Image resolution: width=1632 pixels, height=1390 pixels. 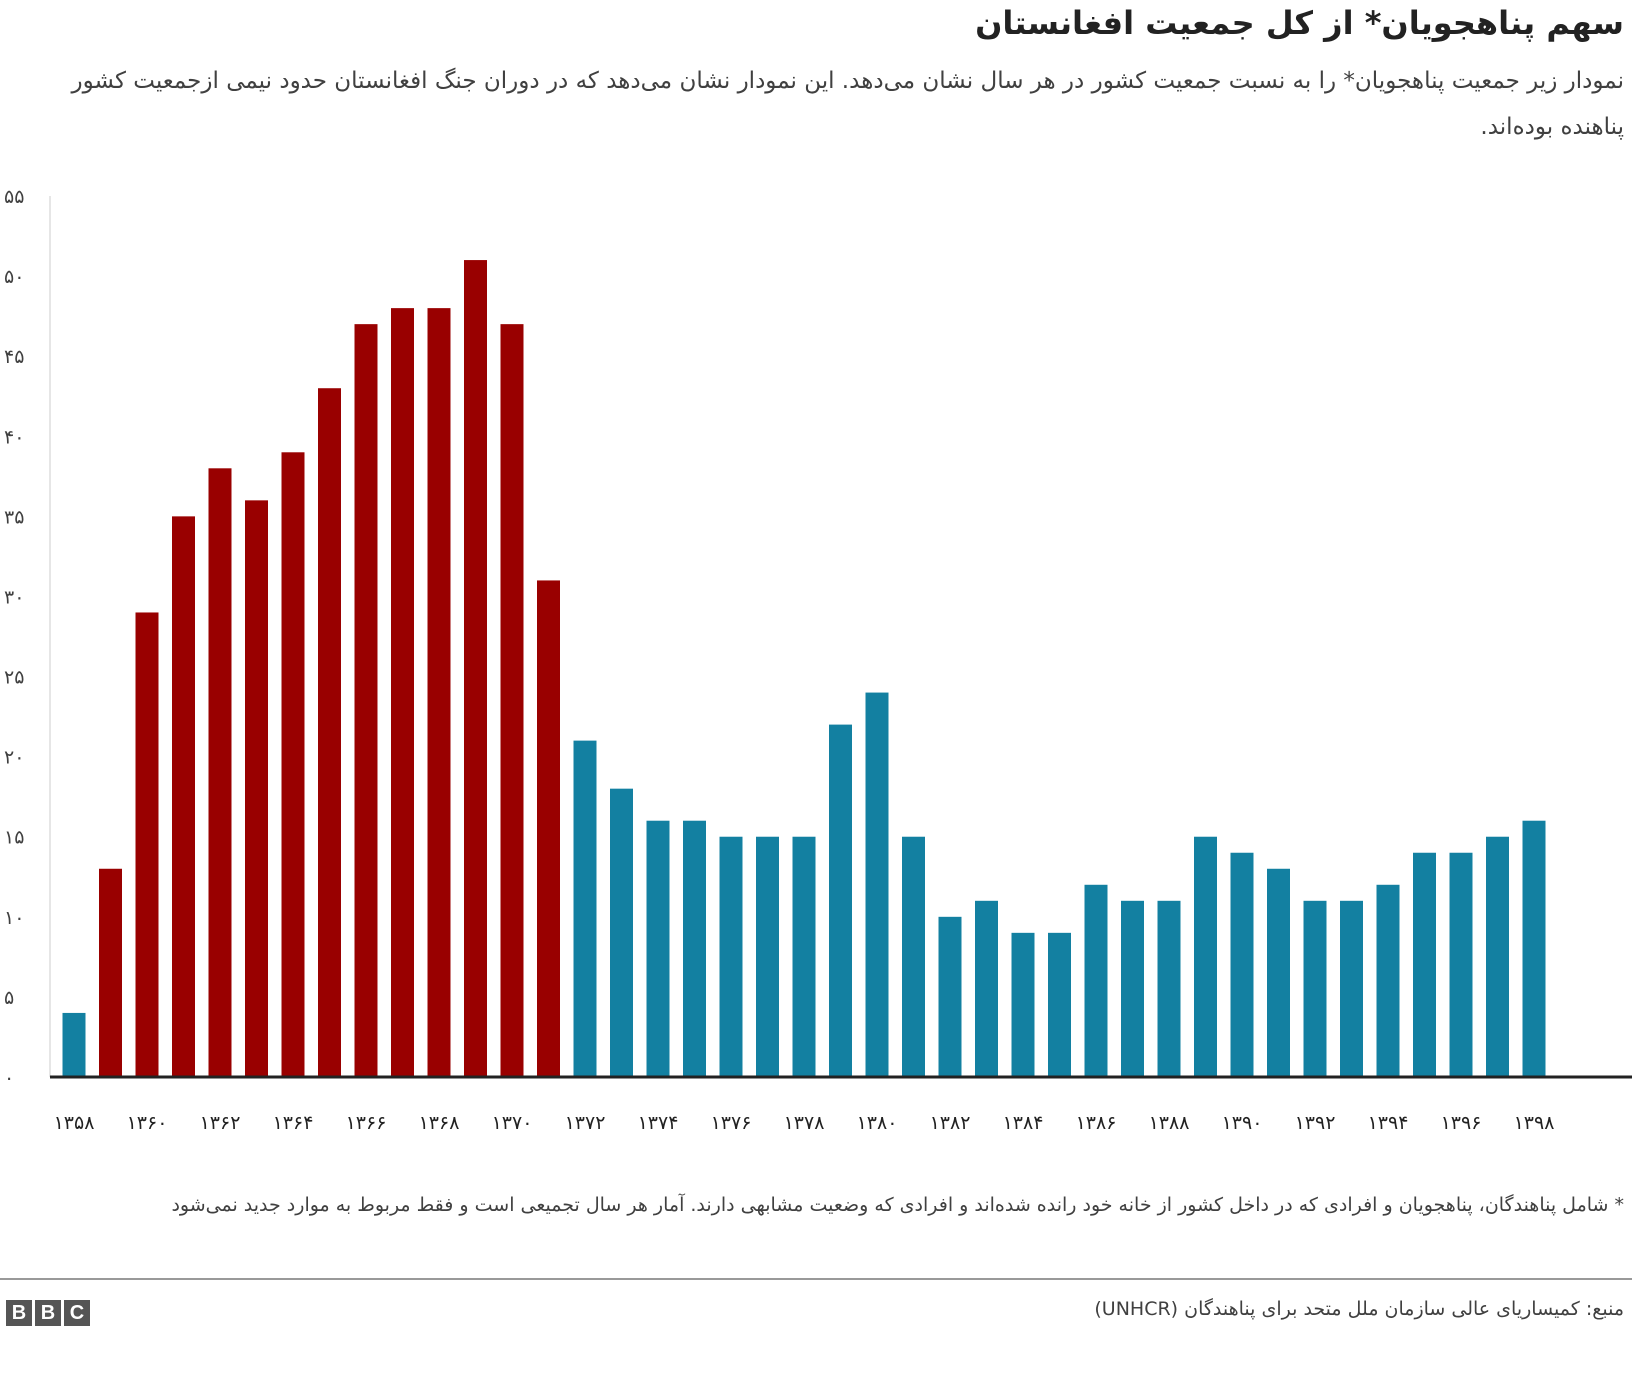 What do you see at coordinates (9, 998) in the screenshot?
I see `y-tick-label: ۵` at bounding box center [9, 998].